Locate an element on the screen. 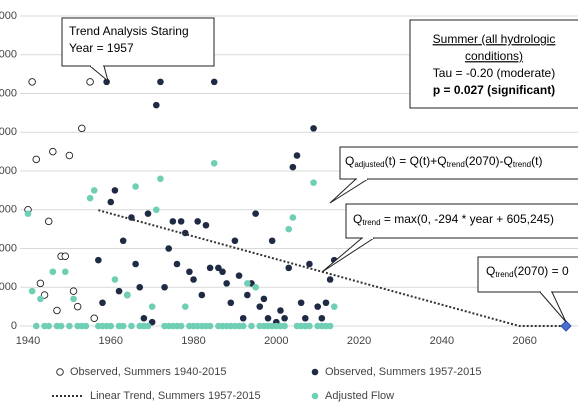 Image resolution: width=578 pixels, height=414 pixels. end-point is located at coordinates (566, 326).